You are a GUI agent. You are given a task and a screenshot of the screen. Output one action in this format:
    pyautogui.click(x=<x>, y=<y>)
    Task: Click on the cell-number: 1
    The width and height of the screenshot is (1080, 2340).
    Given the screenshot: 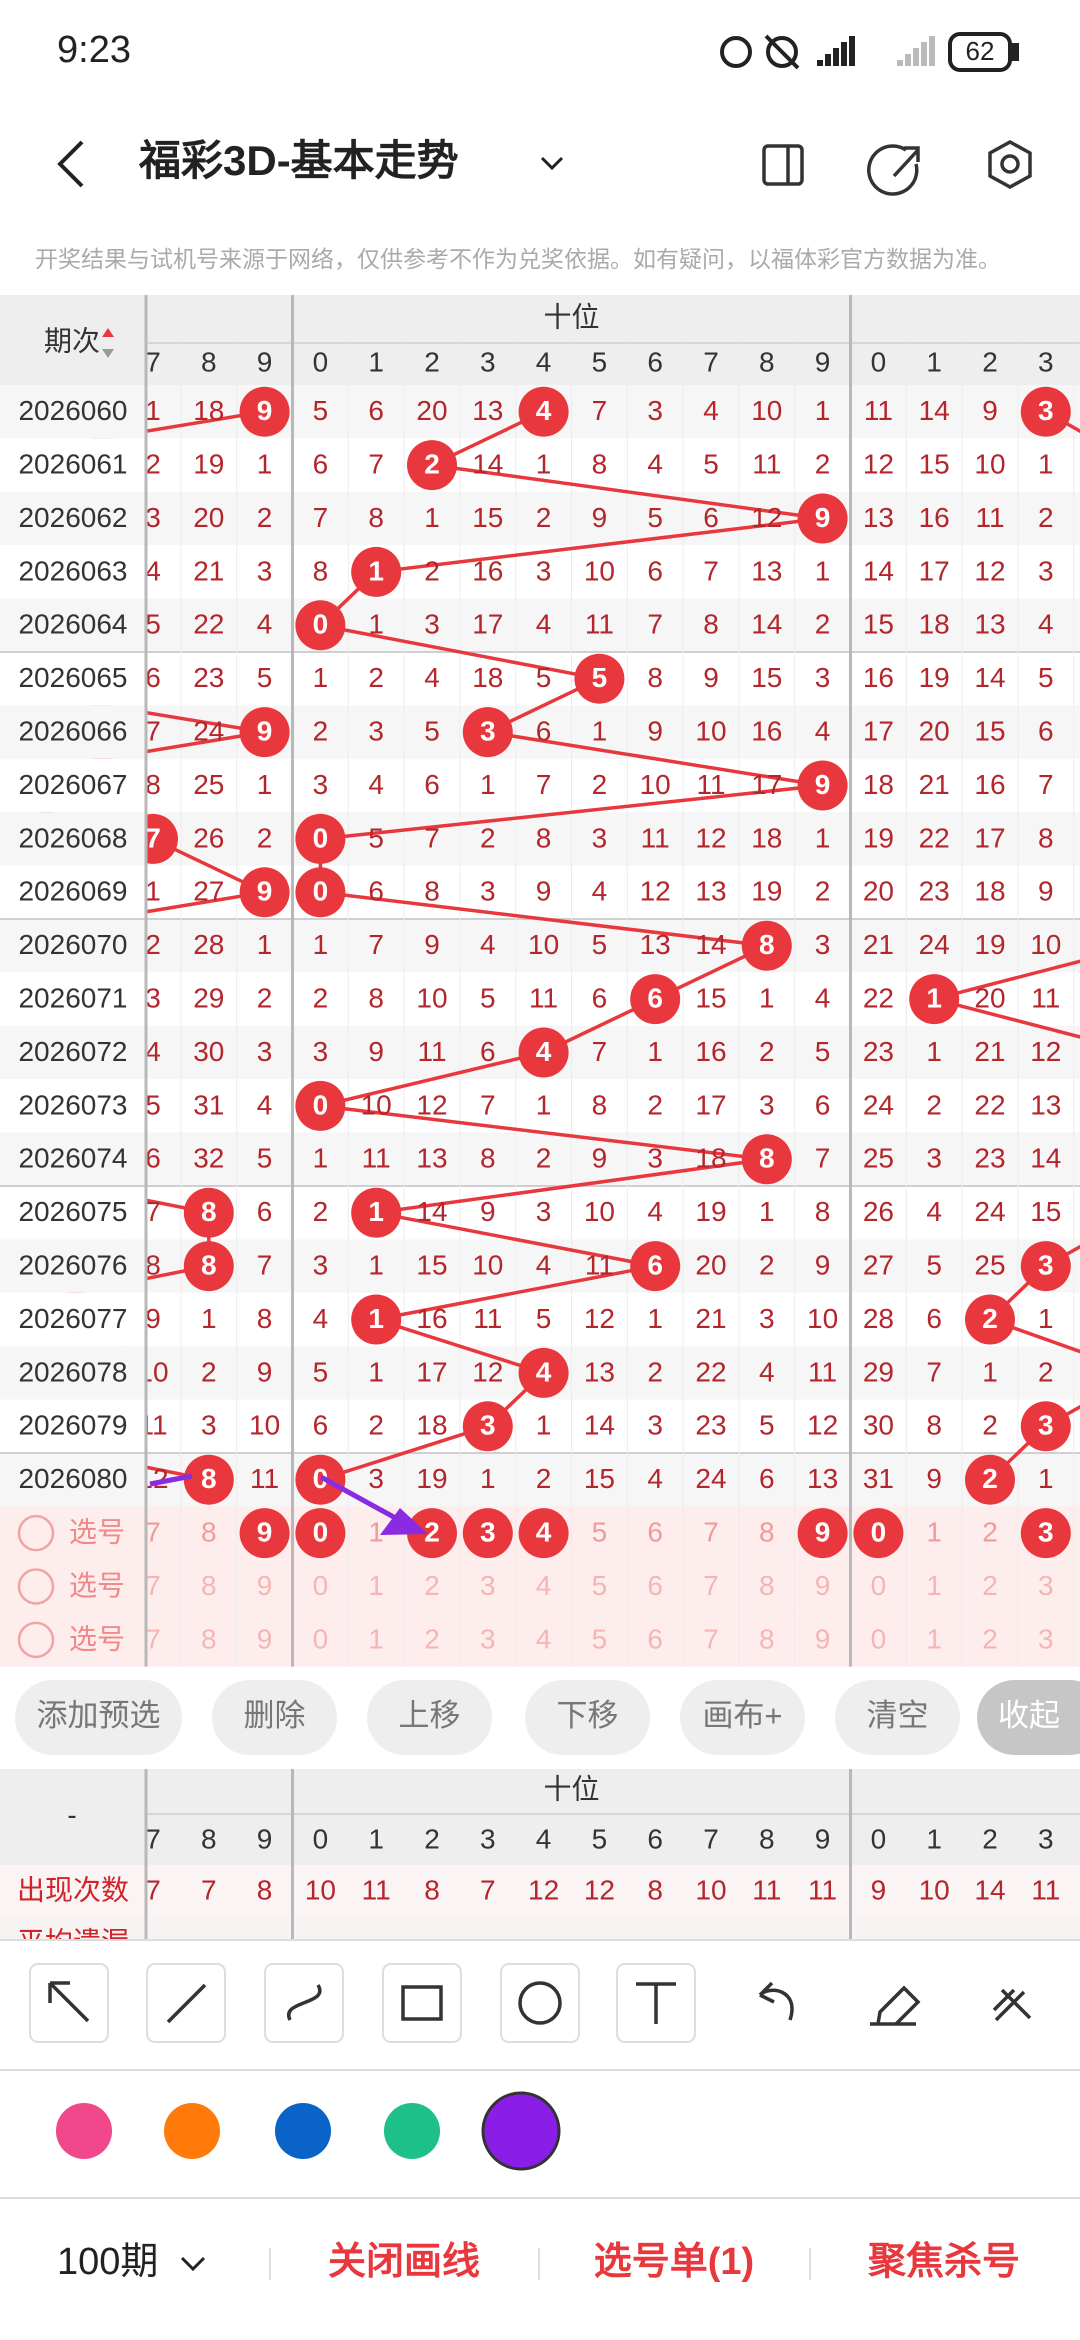 What is the action you would take?
    pyautogui.click(x=767, y=1211)
    